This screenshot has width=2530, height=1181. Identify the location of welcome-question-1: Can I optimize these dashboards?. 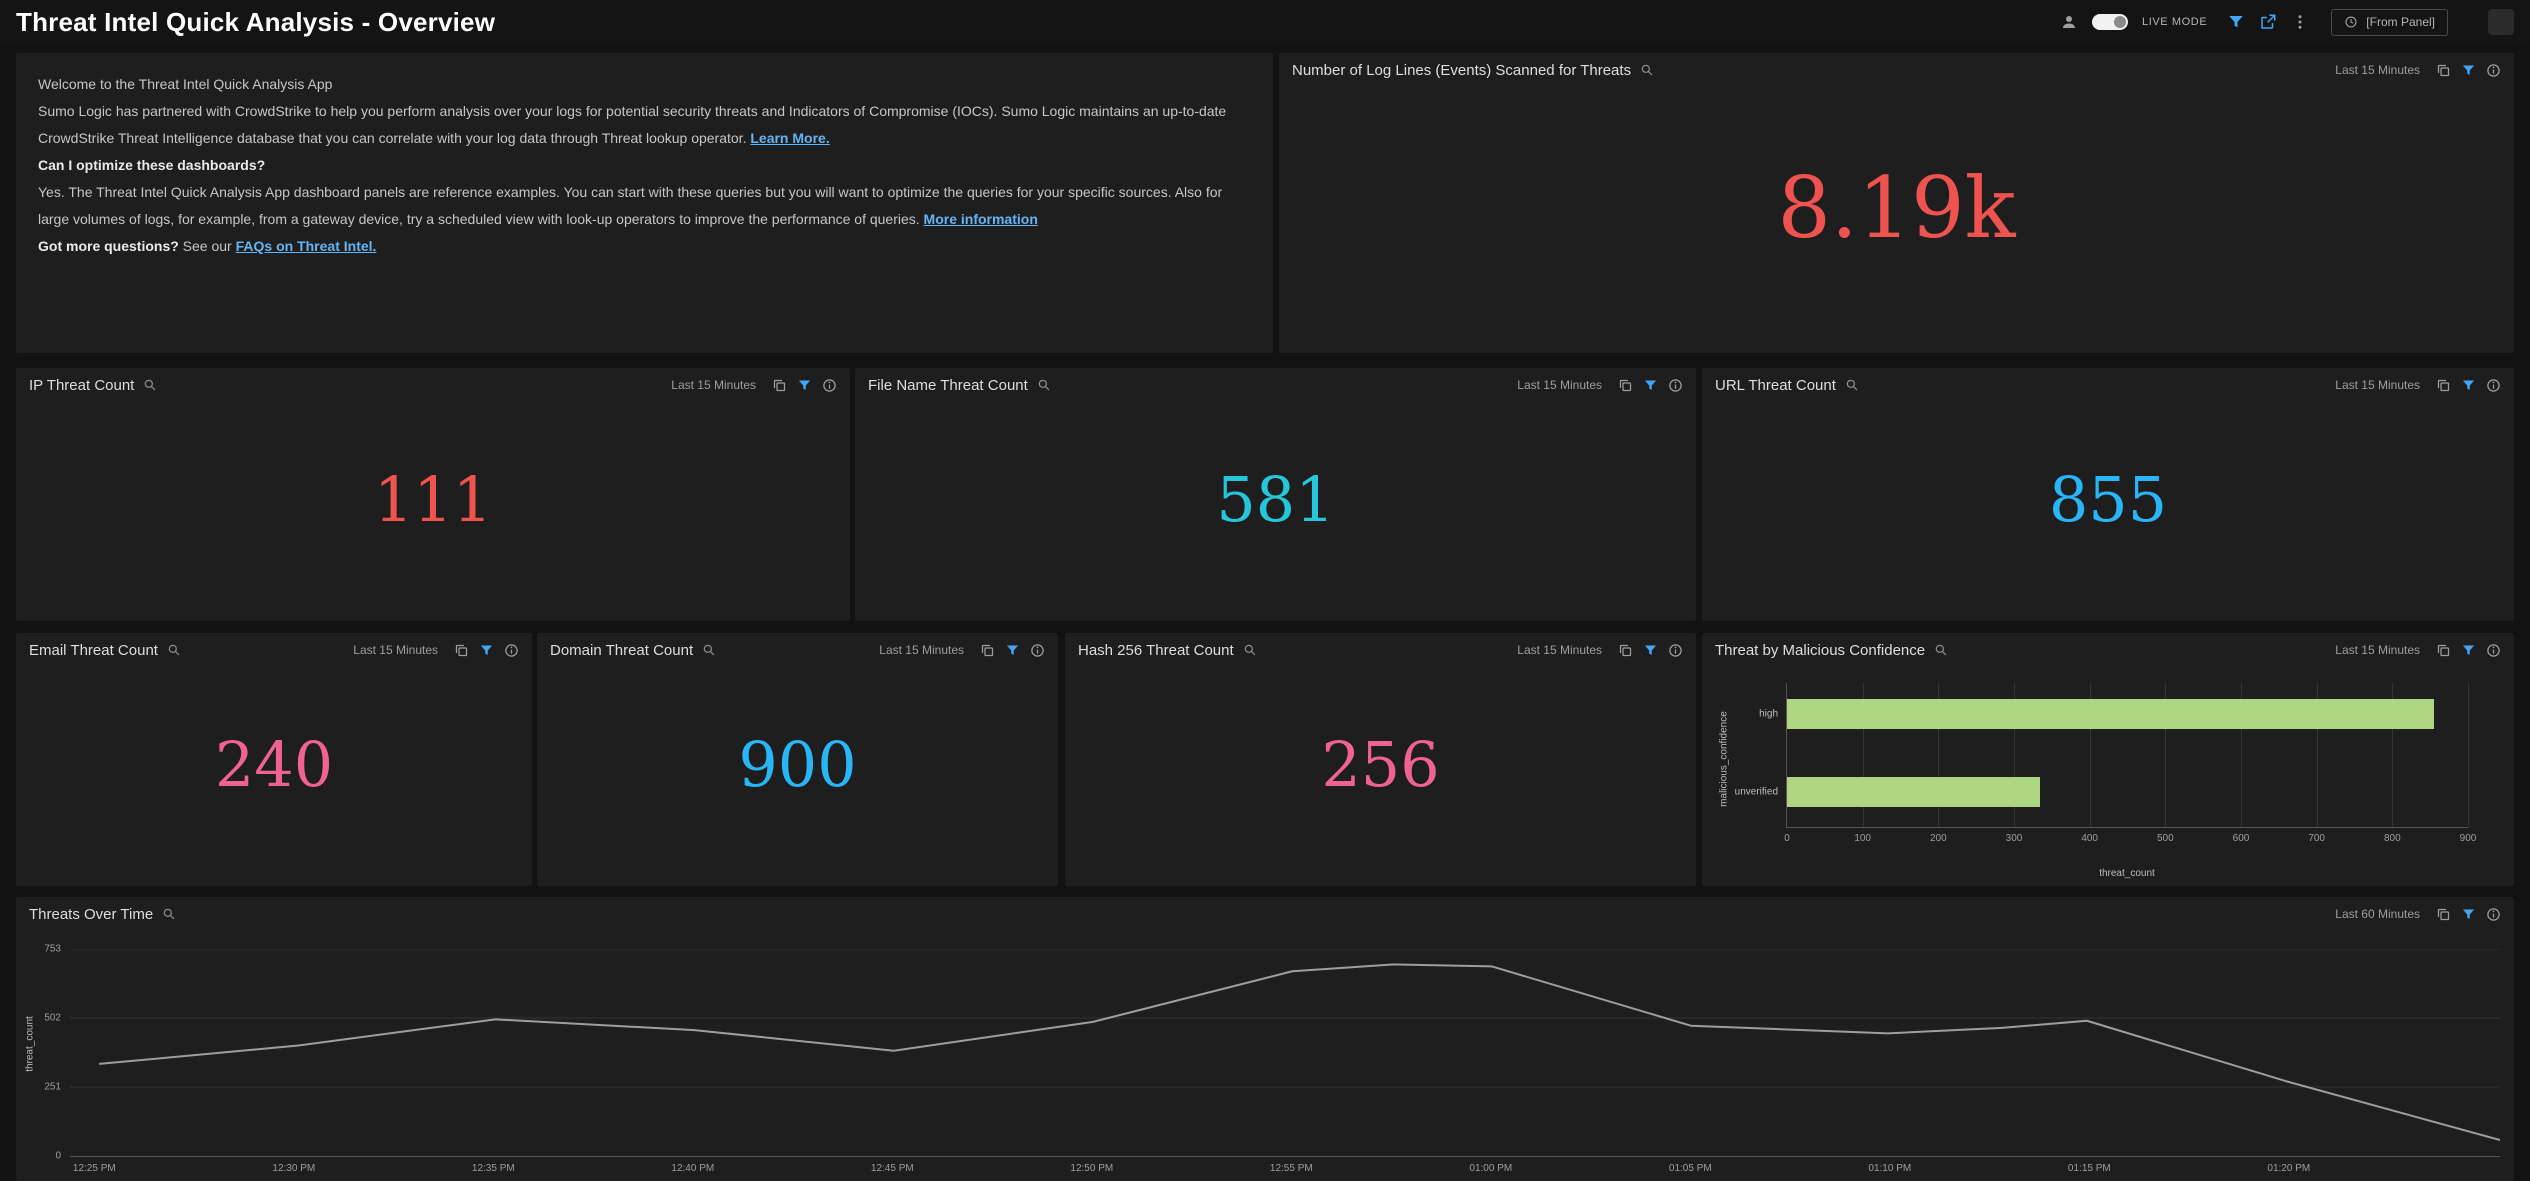
(644, 165).